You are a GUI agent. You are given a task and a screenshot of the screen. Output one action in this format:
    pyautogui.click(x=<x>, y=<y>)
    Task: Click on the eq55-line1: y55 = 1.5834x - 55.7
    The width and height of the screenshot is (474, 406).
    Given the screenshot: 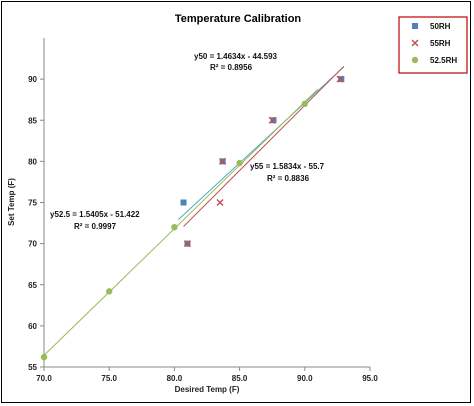 What is the action you would take?
    pyautogui.click(x=287, y=166)
    